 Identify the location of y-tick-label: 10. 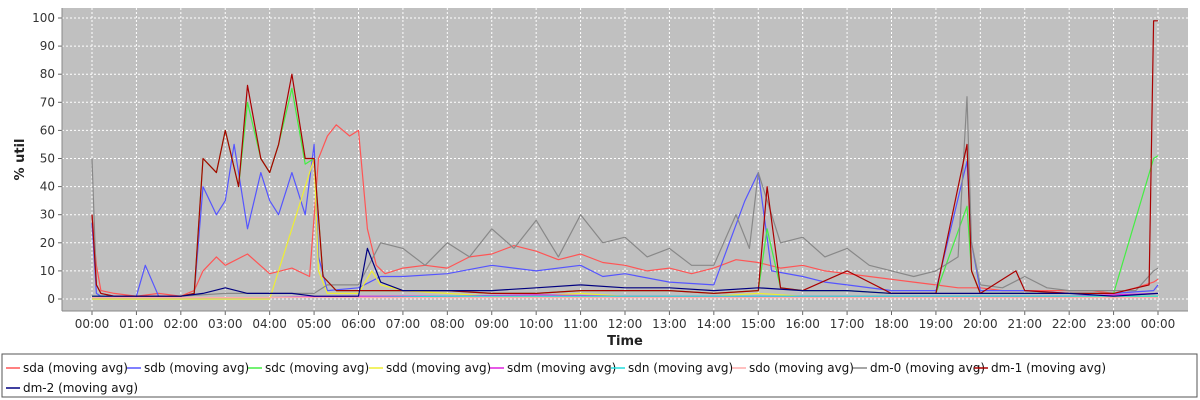
(47, 271).